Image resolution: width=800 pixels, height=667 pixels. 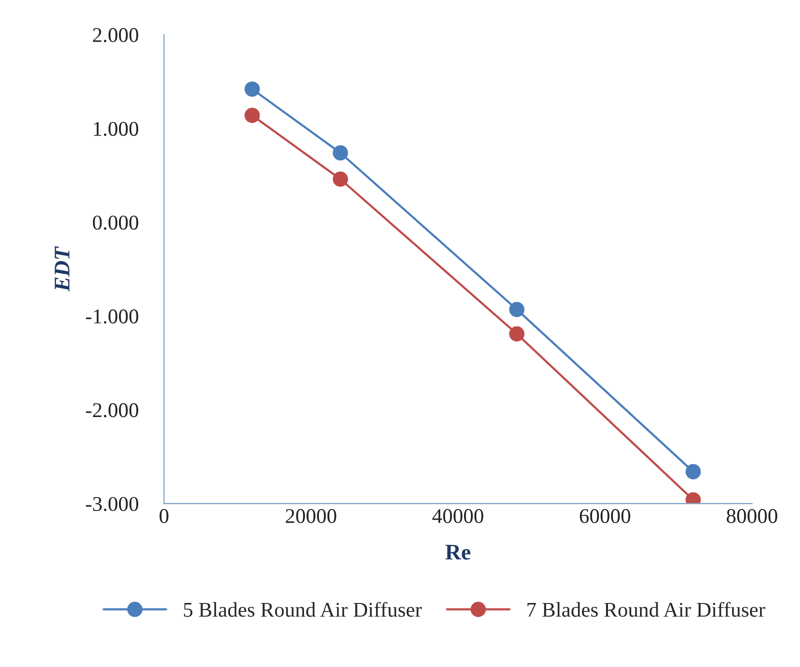 I want to click on x-tick-label: 20000, so click(x=311, y=516).